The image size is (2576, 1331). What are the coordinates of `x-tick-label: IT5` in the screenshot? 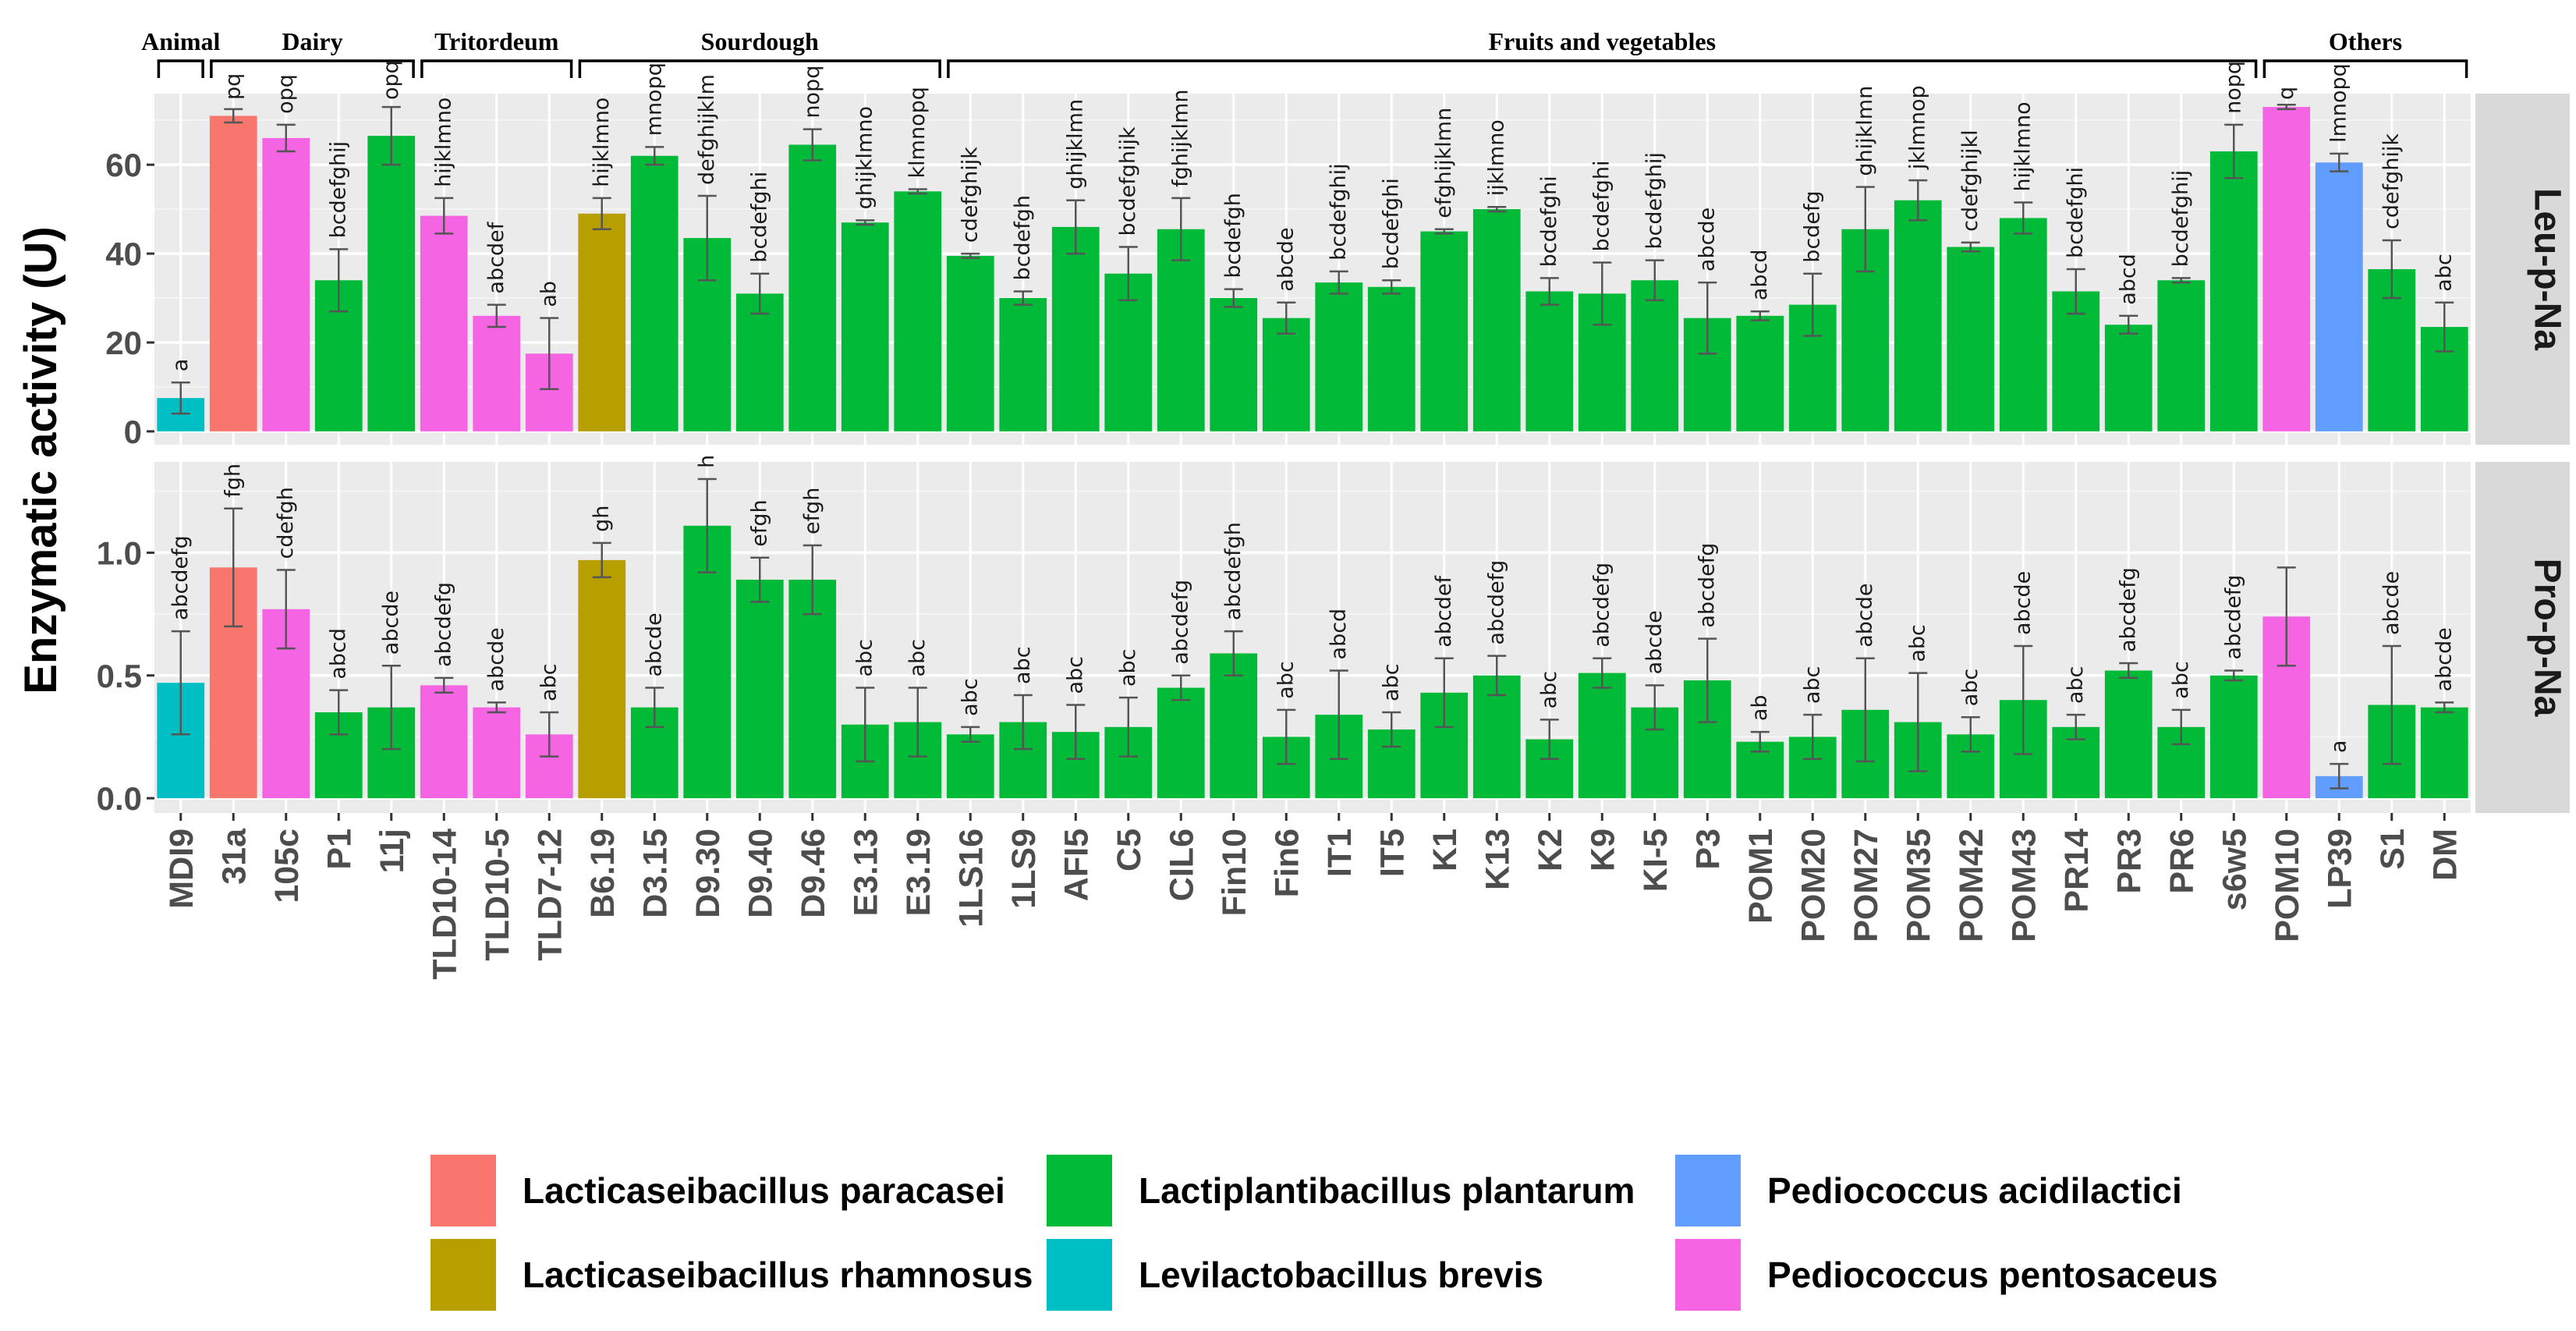 It's located at (1392, 853).